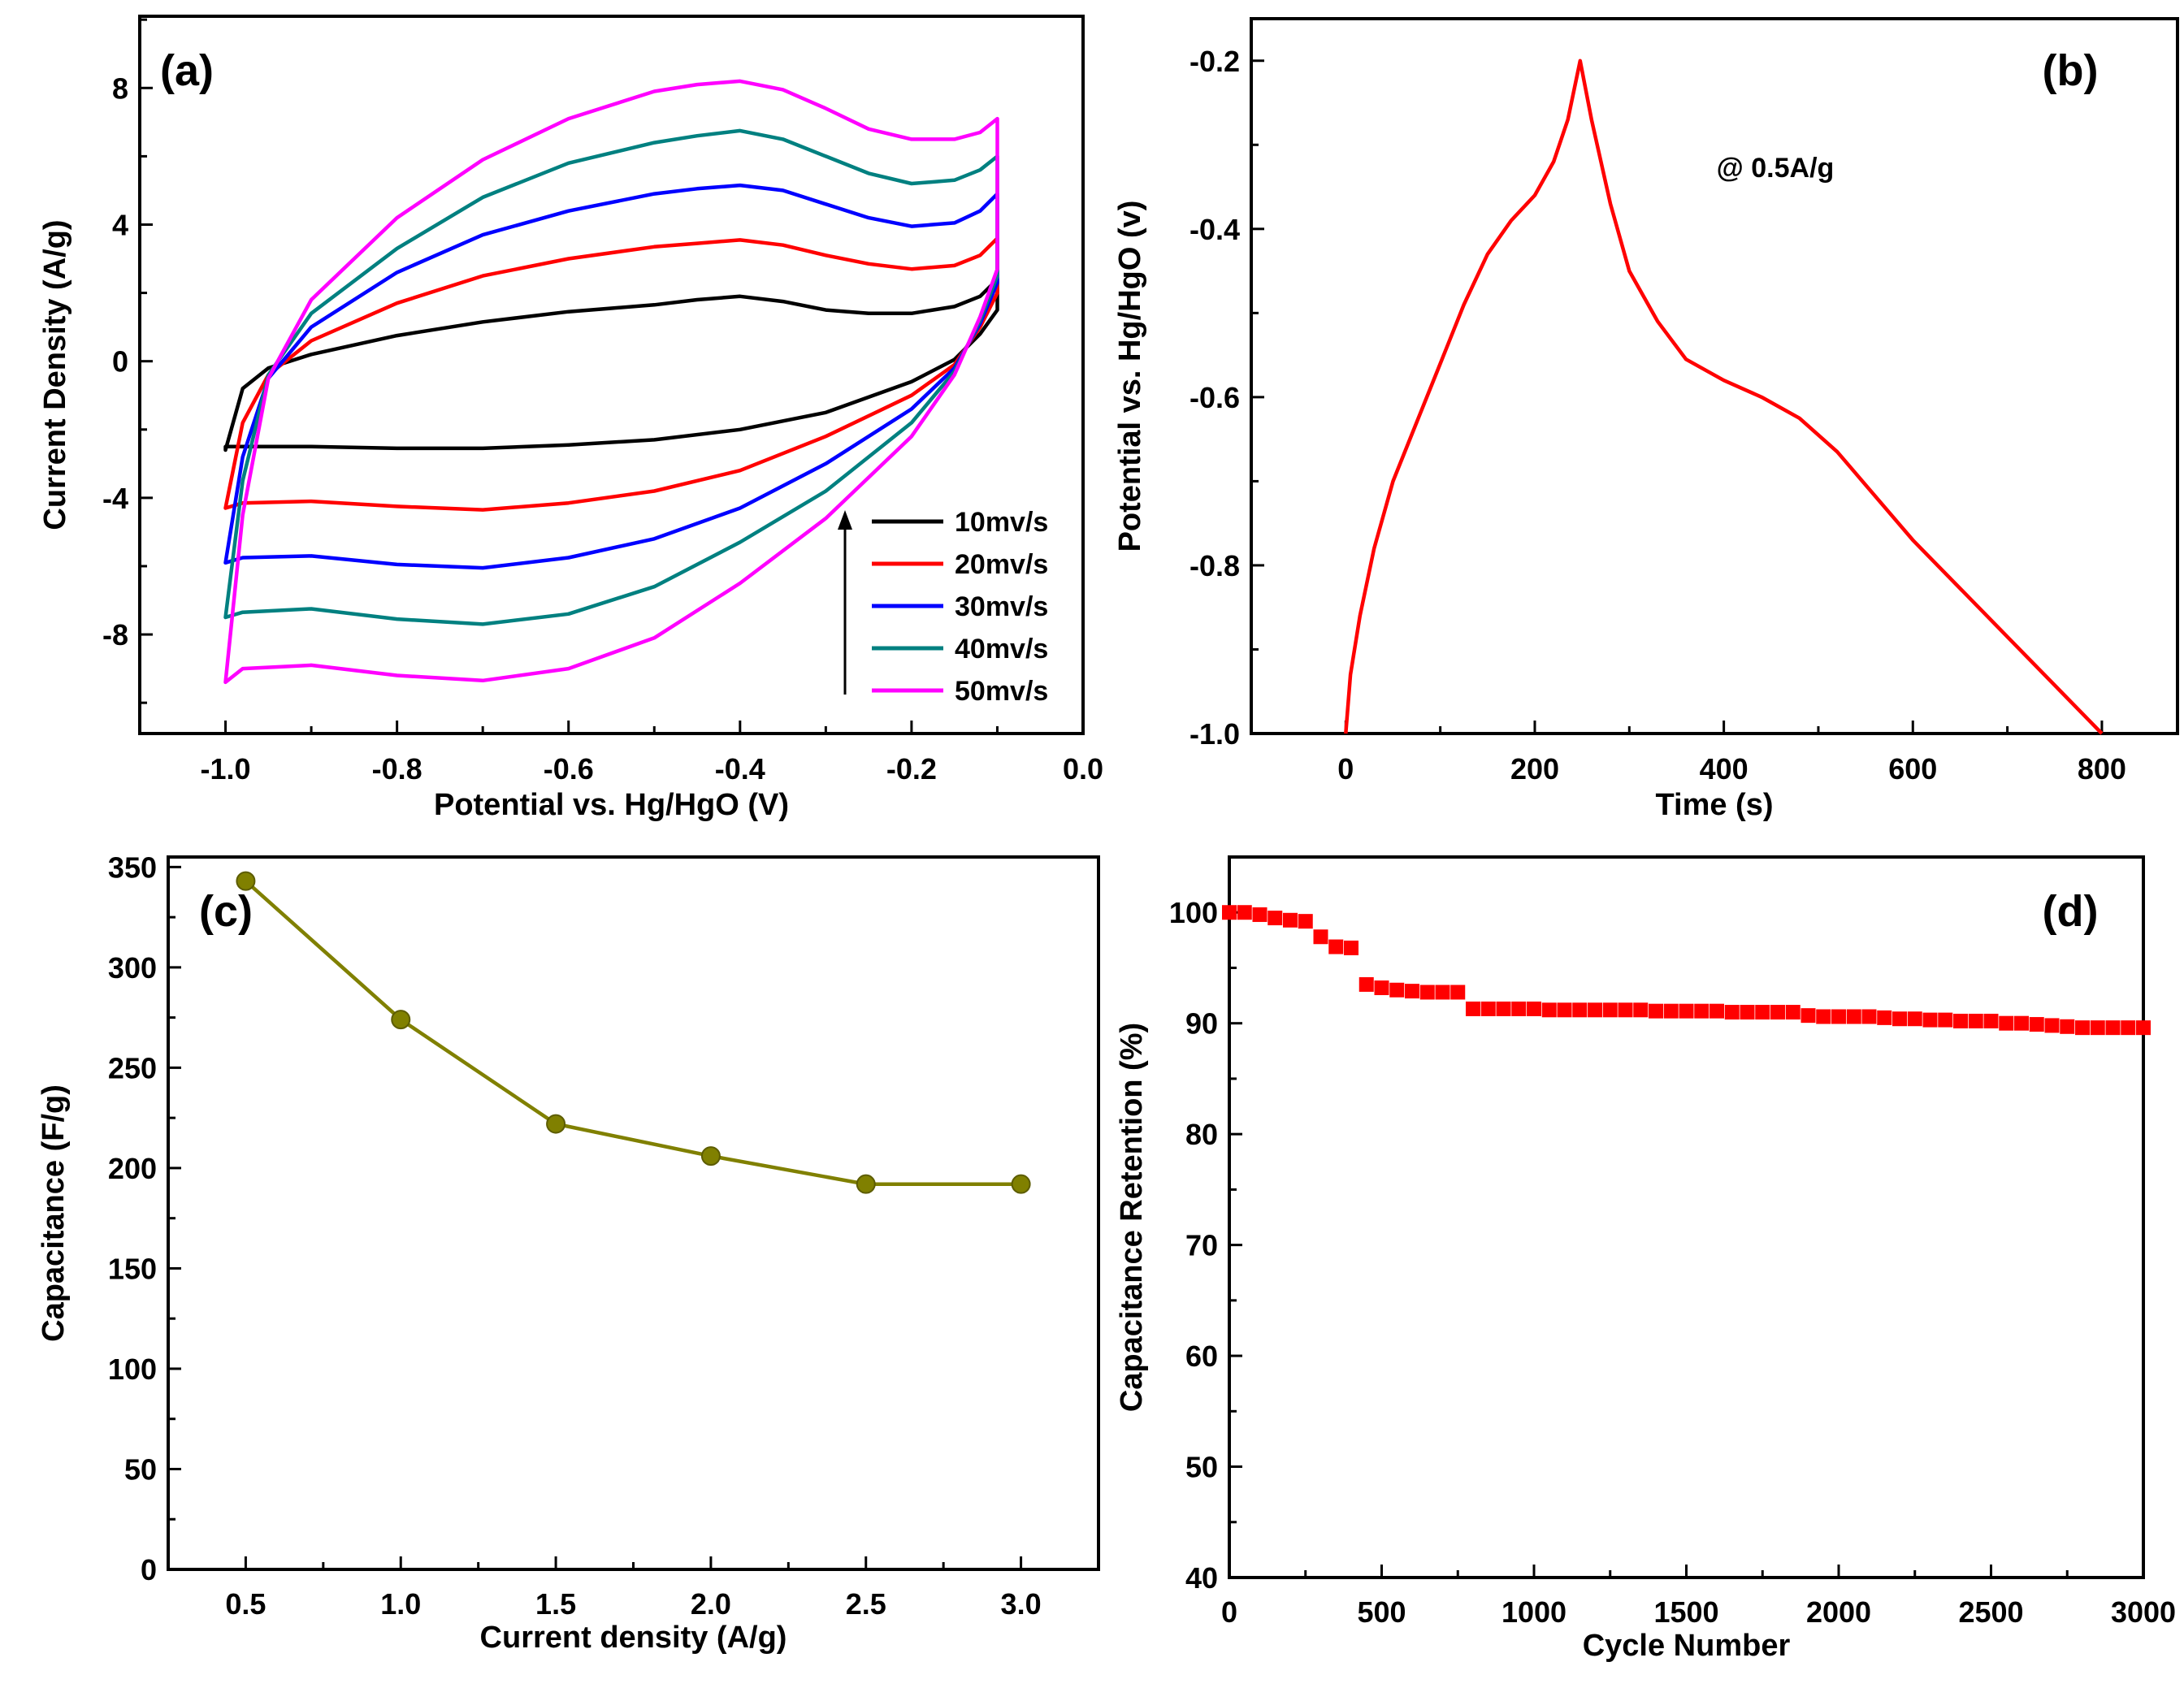  I want to click on legend-label: 20mv/s, so click(1002, 564).